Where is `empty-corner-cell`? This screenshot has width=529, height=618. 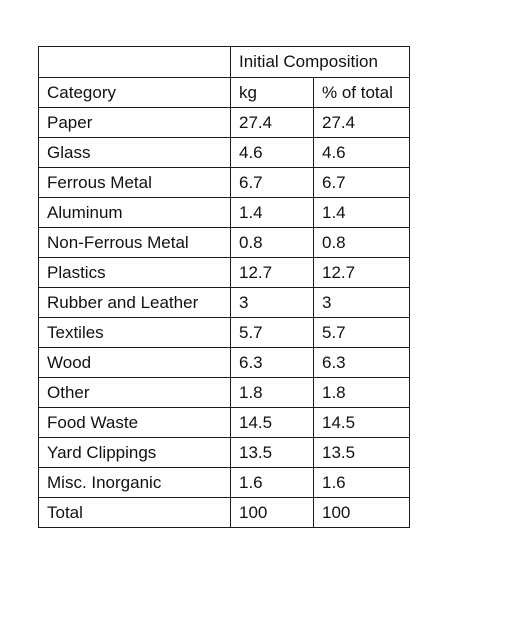 empty-corner-cell is located at coordinates (134, 62).